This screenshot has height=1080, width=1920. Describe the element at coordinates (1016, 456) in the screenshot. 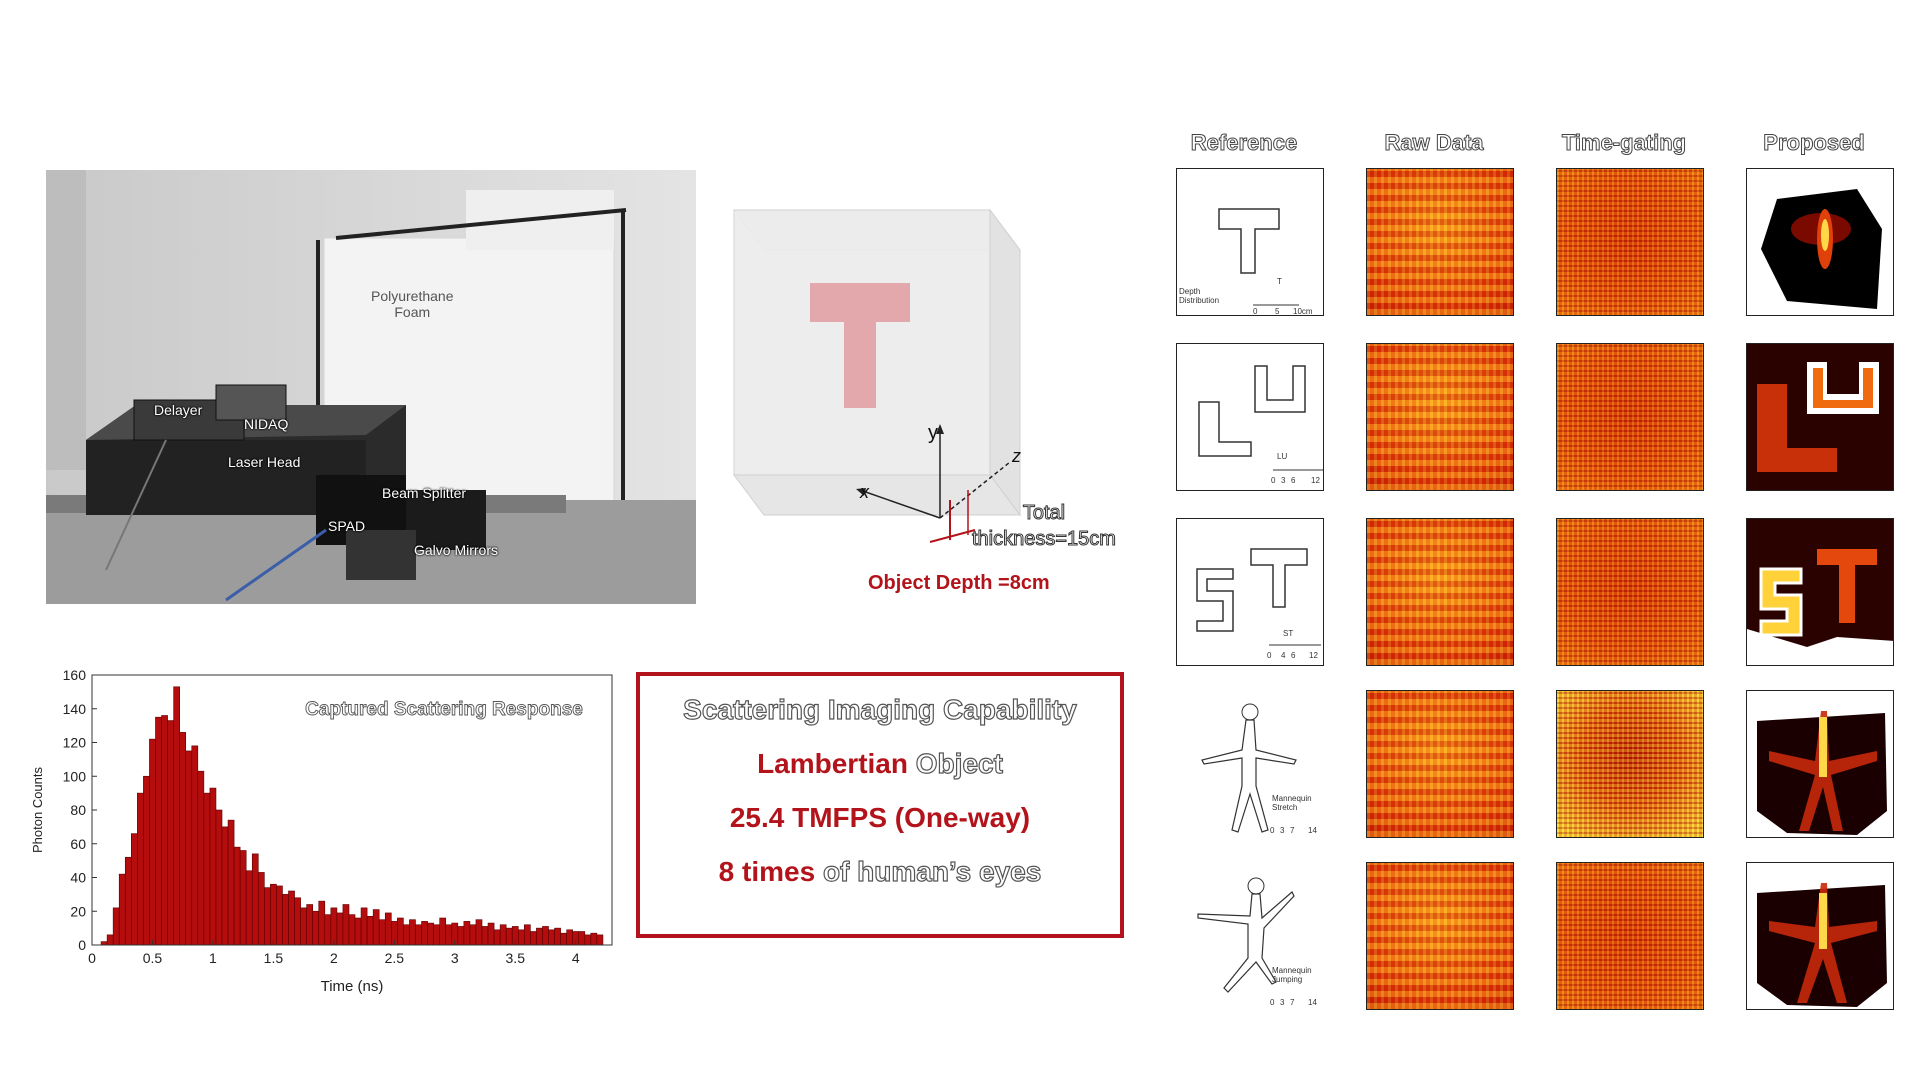

I see `z-axis-label: z` at that location.